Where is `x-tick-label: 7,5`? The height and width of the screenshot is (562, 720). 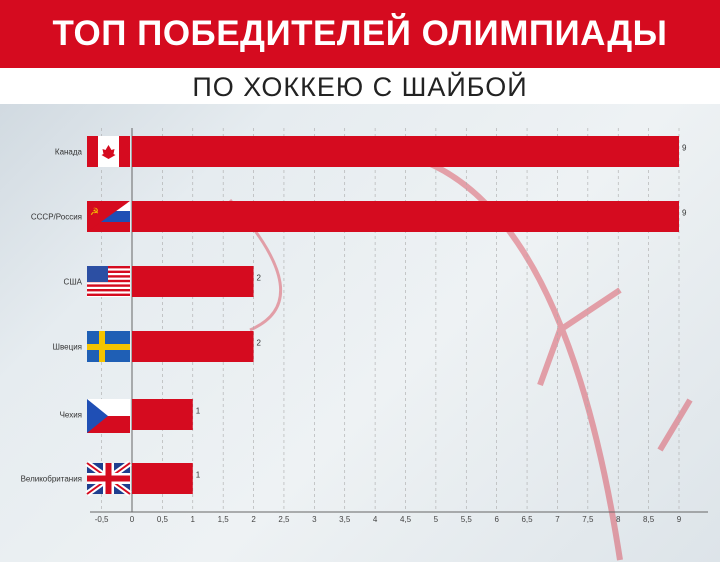 x-tick-label: 7,5 is located at coordinates (588, 519).